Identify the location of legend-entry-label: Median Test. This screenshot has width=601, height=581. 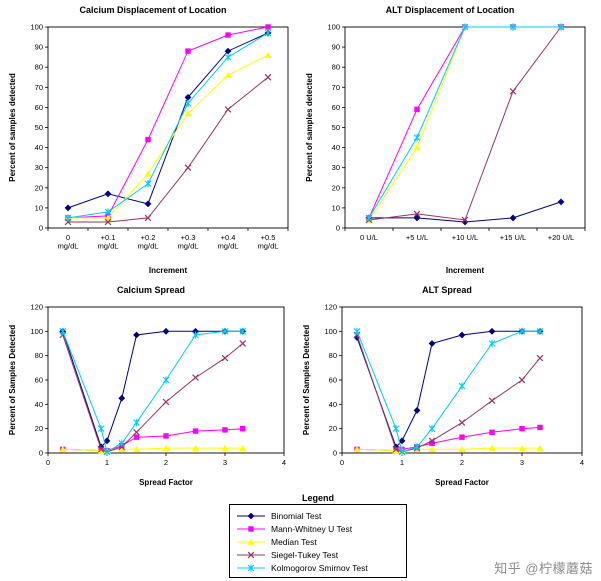
(294, 541).